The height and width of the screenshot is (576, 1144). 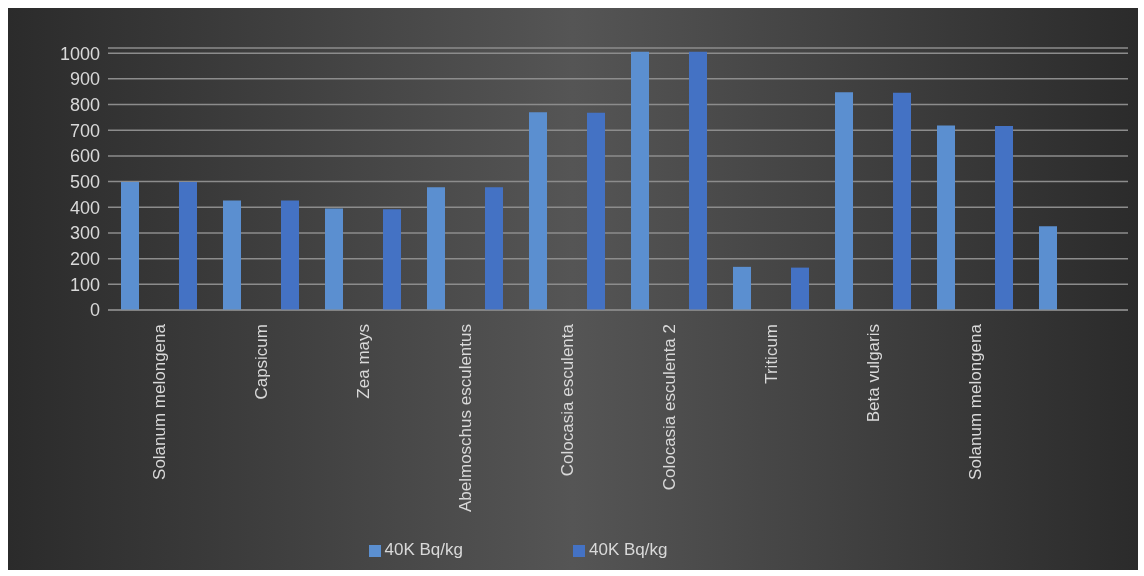 I want to click on y-tick-label: 400, so click(x=84, y=207).